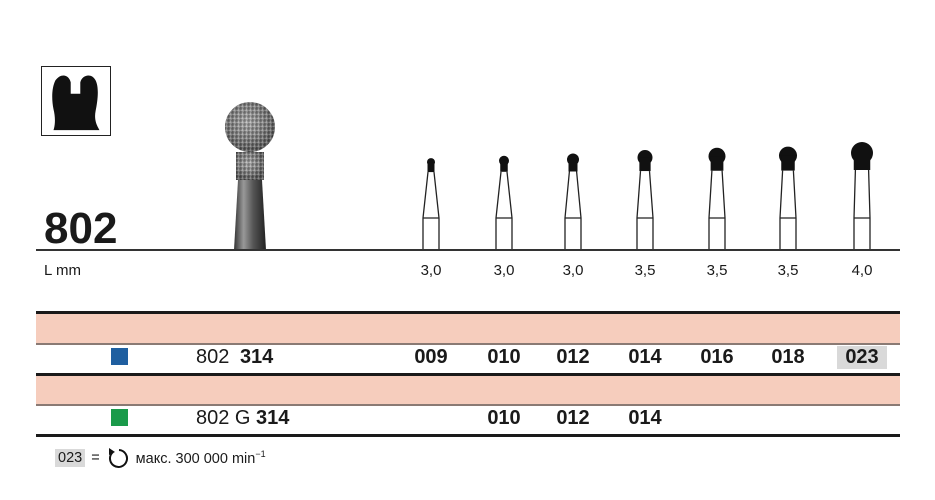 The image size is (935, 500). What do you see at coordinates (95, 458) in the screenshot?
I see `footer-equals: =` at bounding box center [95, 458].